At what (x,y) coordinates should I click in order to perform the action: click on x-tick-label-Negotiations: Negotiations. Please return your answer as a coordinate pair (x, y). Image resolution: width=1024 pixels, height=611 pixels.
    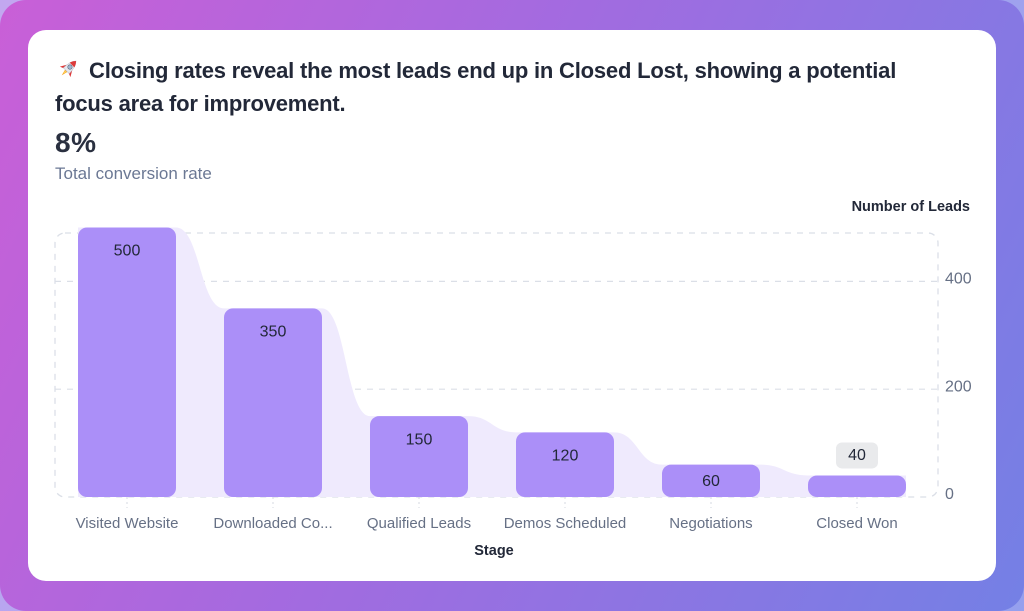
    Looking at the image, I should click on (710, 523).